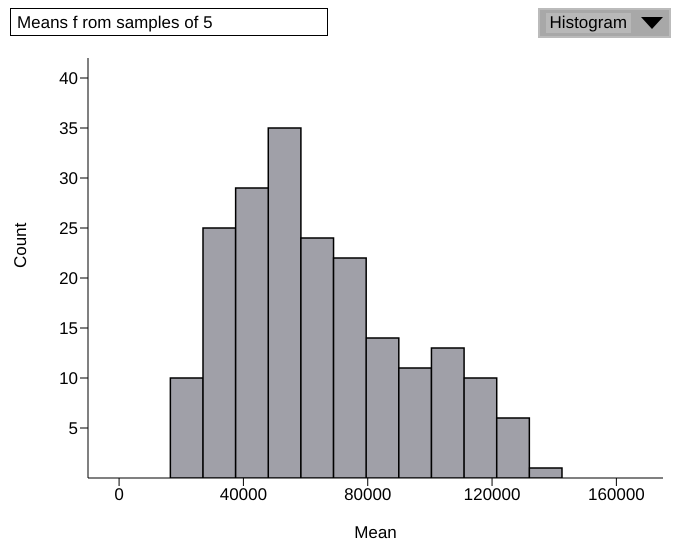 The height and width of the screenshot is (555, 683). Describe the element at coordinates (68, 128) in the screenshot. I see `y-tick-label: 35` at that location.